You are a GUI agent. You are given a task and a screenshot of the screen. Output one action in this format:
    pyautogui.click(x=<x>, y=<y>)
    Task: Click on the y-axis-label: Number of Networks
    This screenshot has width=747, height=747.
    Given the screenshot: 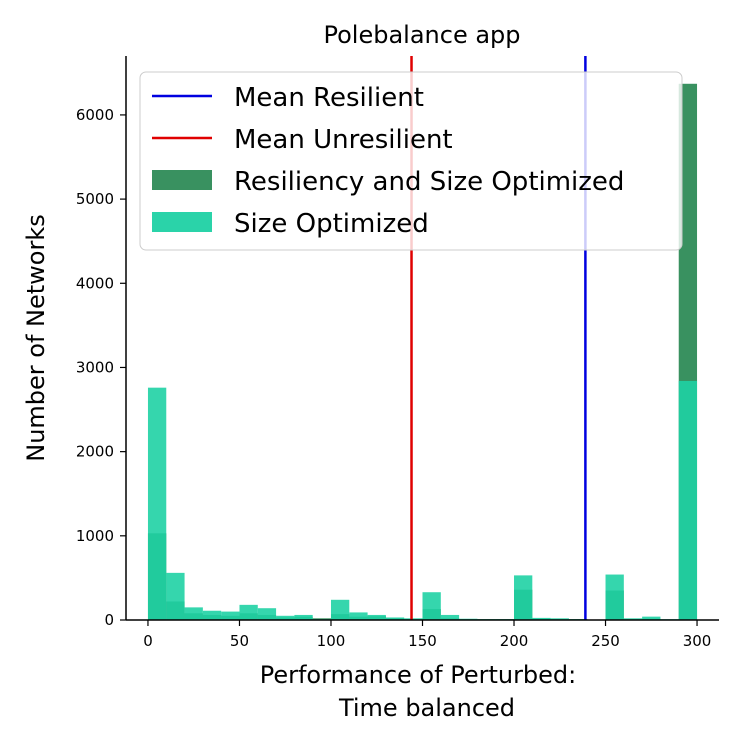 What is the action you would take?
    pyautogui.click(x=36, y=338)
    